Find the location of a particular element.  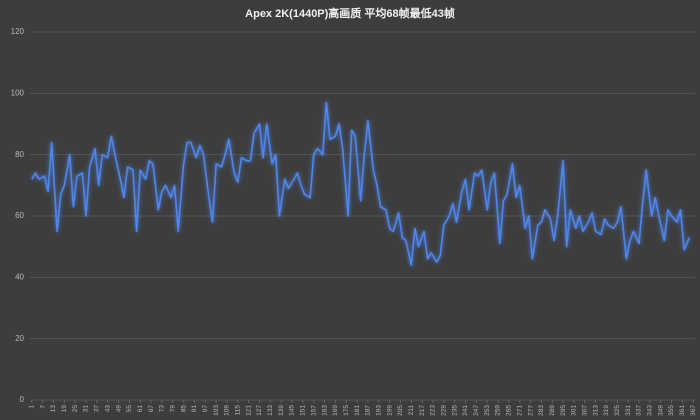

x-tick-label: 367 is located at coordinates (693, 410).